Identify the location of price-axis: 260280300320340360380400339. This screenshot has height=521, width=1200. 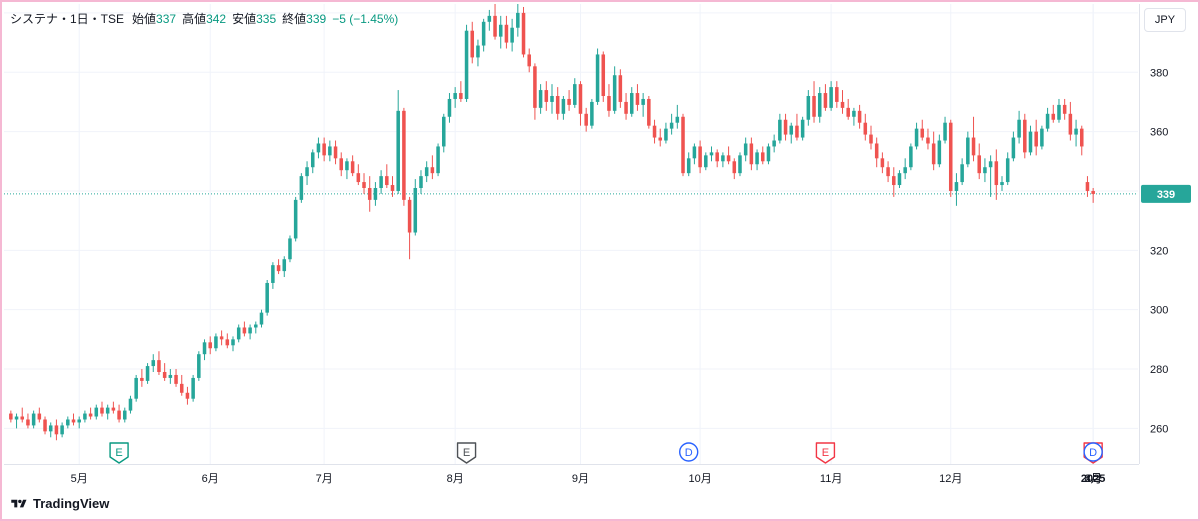
(1168, 234).